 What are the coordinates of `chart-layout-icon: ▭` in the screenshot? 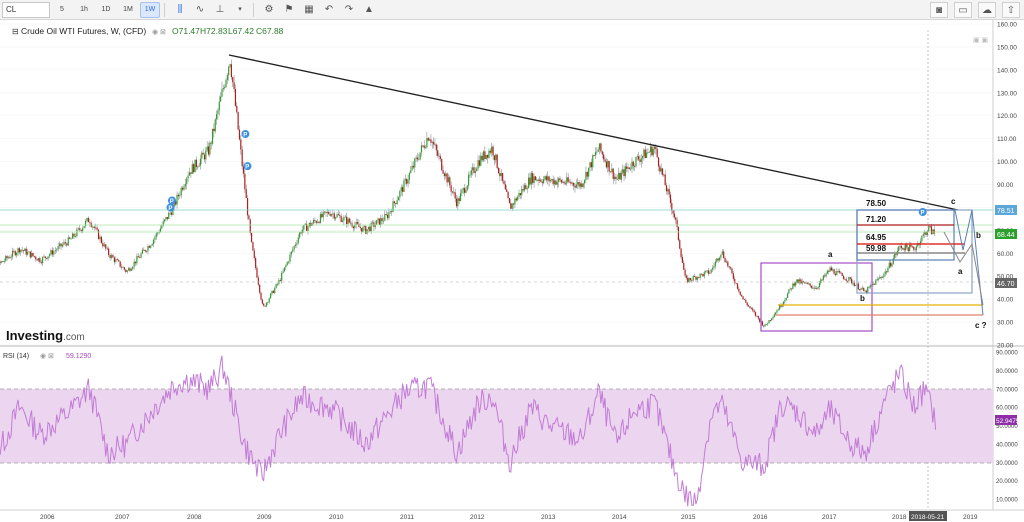 It's located at (963, 10).